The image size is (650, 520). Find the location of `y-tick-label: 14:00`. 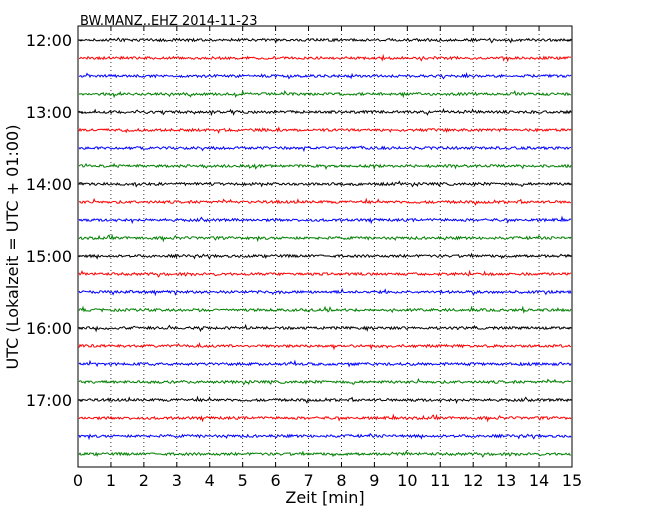

y-tick-label: 14:00 is located at coordinates (49, 184).